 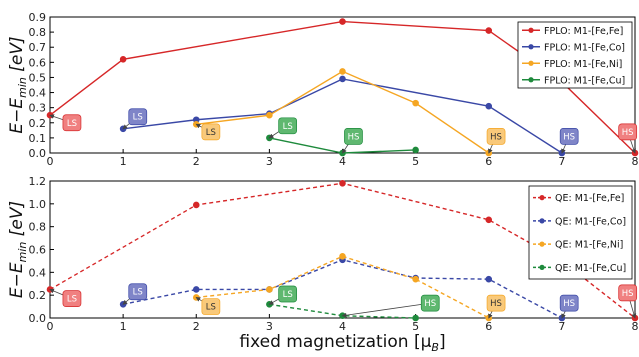 I want to click on legend-entry: QE: M1-[Fe,Fe], so click(x=589, y=198).